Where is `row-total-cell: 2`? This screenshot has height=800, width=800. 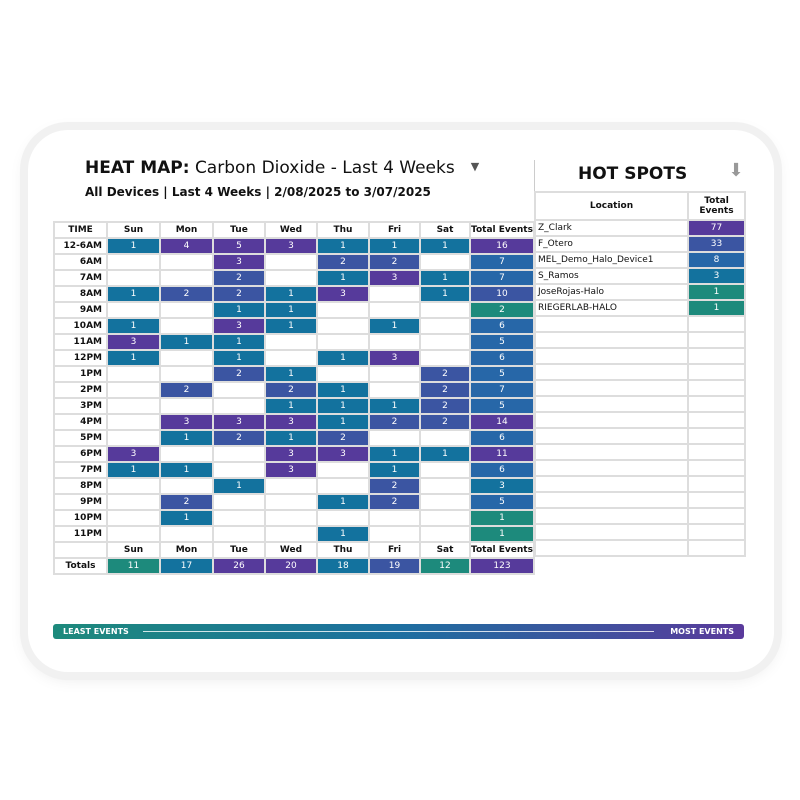 row-total-cell: 2 is located at coordinates (502, 310).